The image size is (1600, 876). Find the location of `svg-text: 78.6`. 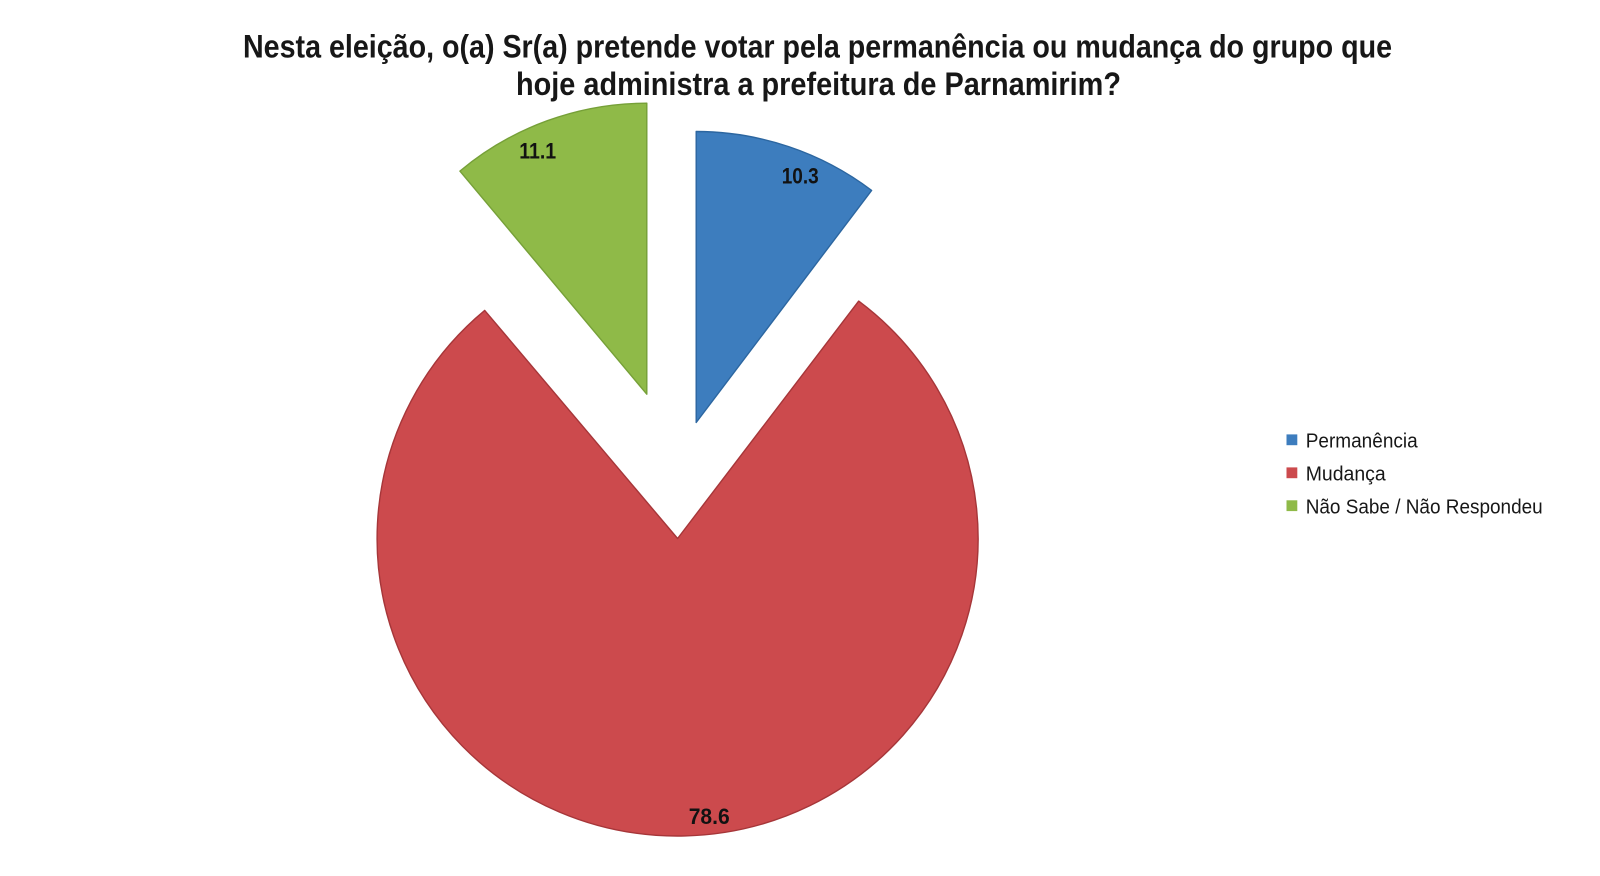

svg-text: 78.6 is located at coordinates (709, 816).